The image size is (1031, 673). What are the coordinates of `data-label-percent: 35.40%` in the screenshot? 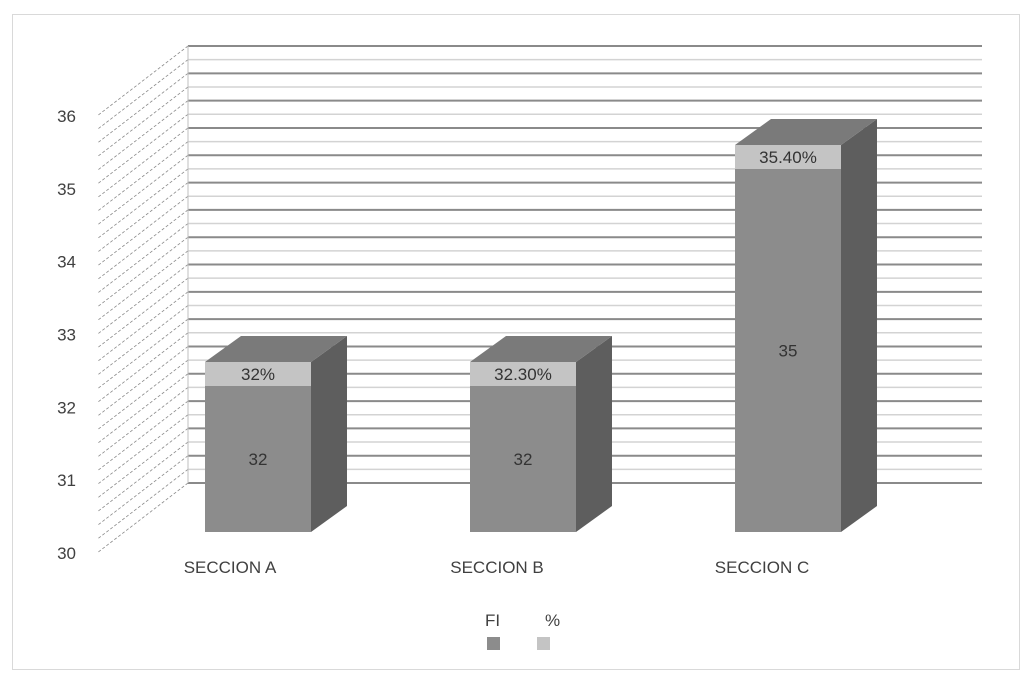 It's located at (788, 157).